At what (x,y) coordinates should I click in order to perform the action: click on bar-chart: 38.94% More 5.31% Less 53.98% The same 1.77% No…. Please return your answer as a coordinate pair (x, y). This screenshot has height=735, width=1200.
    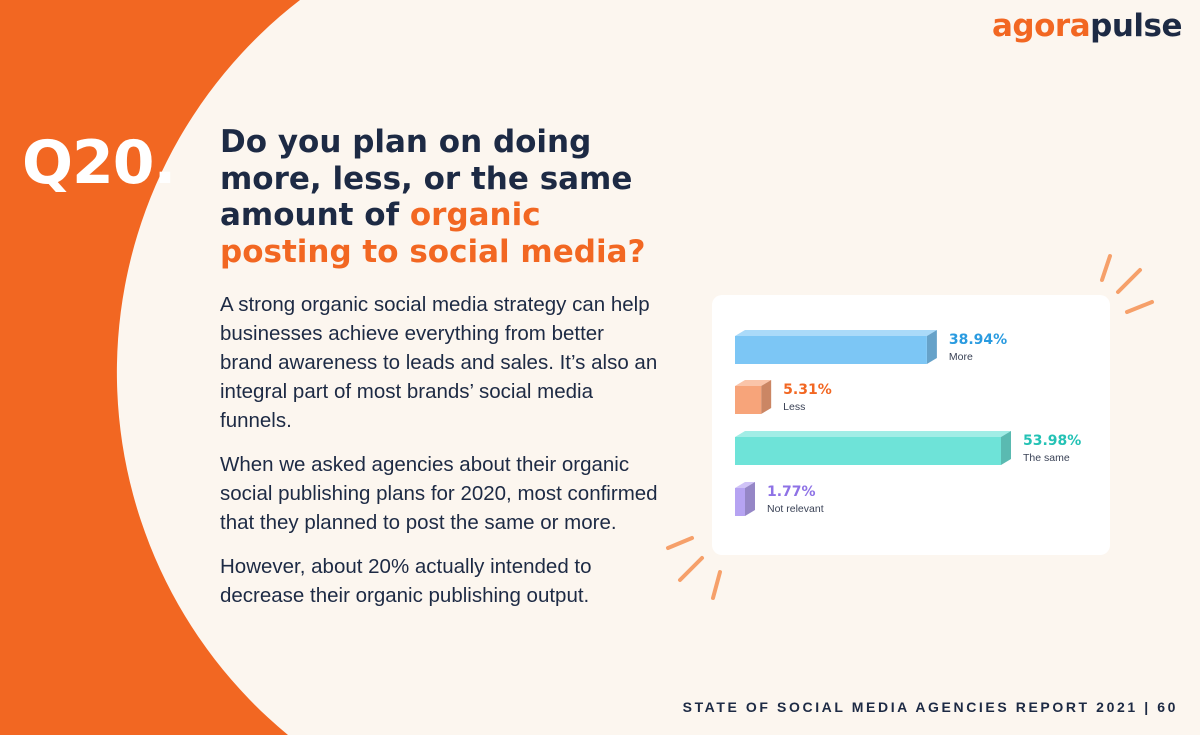
    Looking at the image, I should click on (908, 423).